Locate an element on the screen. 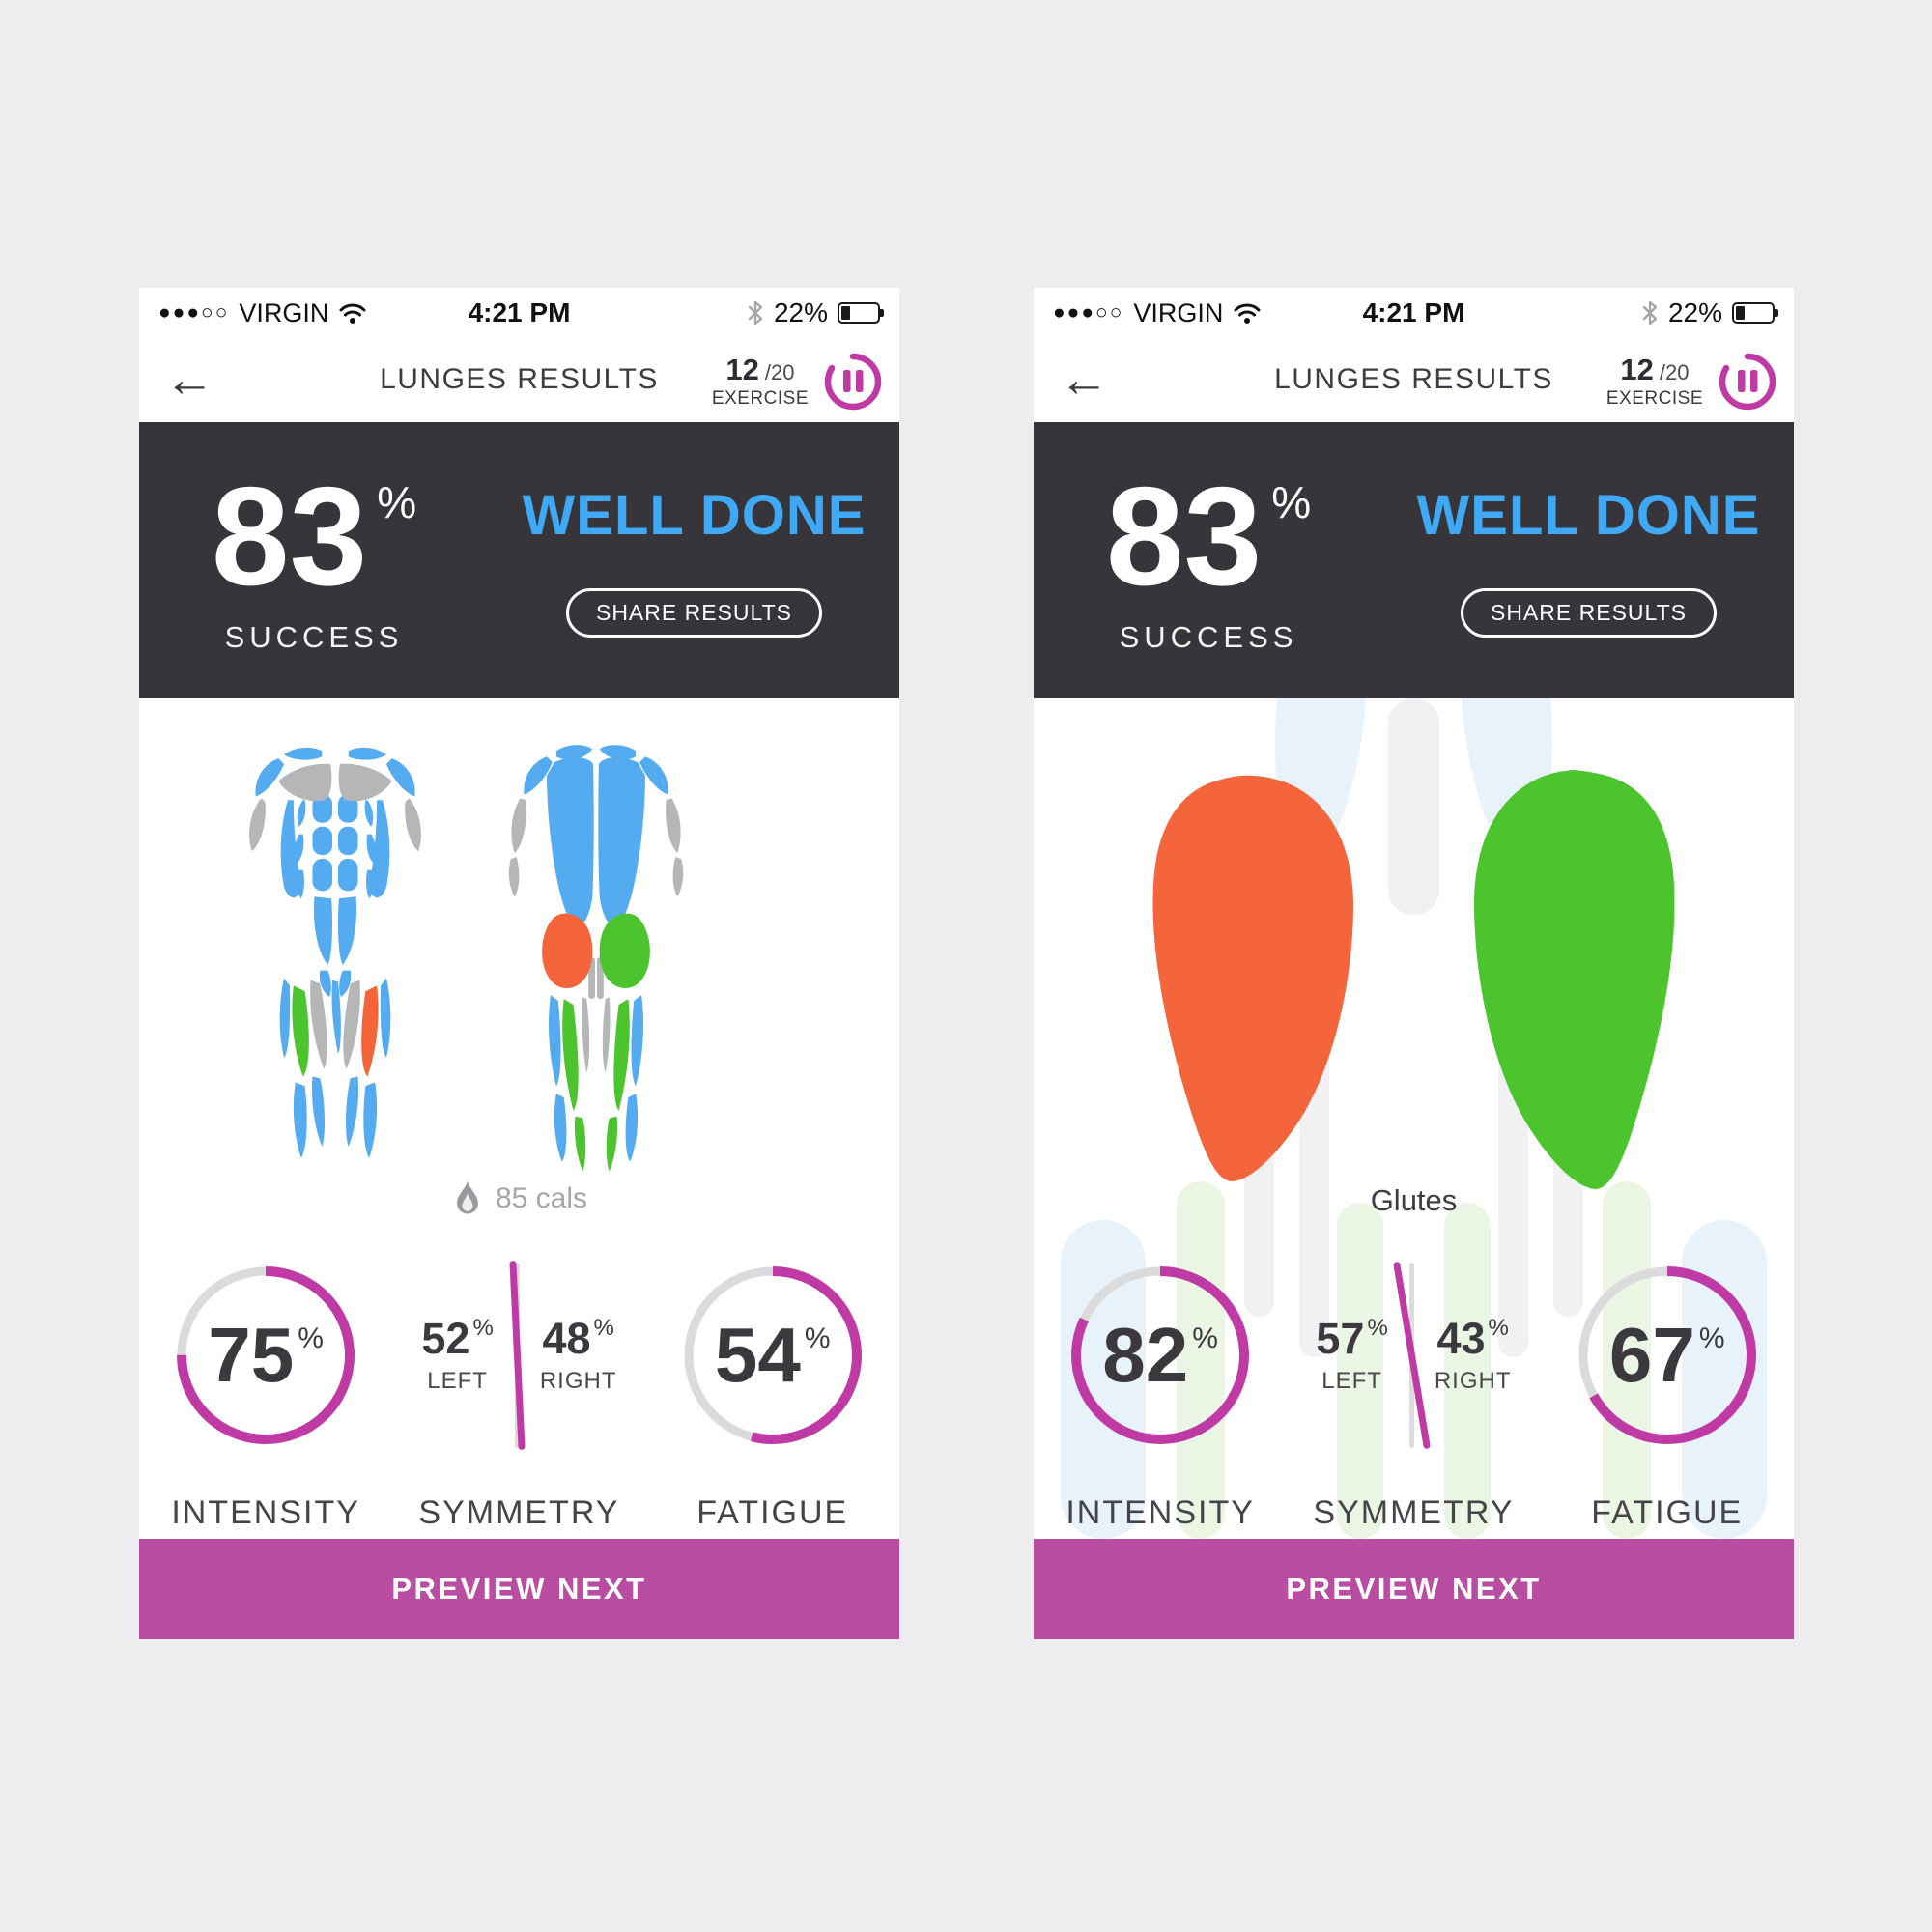 This screenshot has height=1932, width=1932. front-muscle-figure is located at coordinates (335, 955).